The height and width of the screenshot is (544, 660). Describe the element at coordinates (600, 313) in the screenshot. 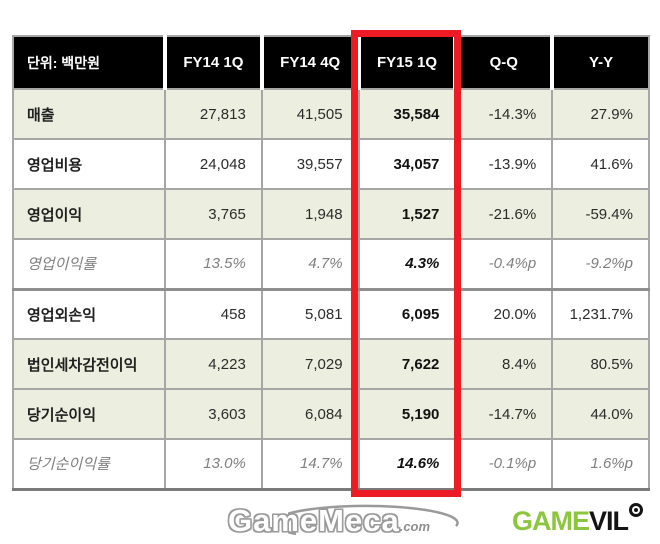

I see `cell: 1,231.7%` at that location.